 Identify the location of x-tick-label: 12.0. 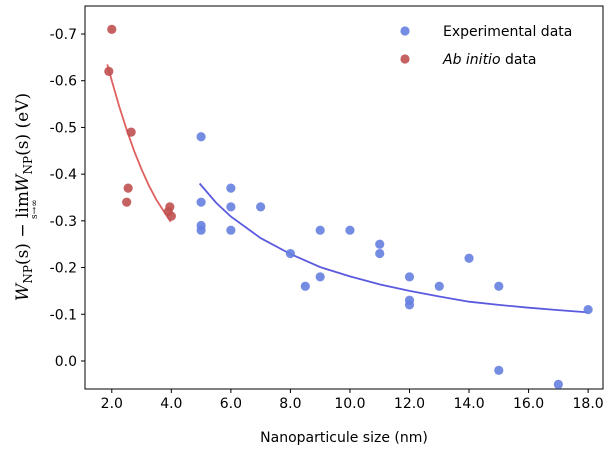
(409, 404).